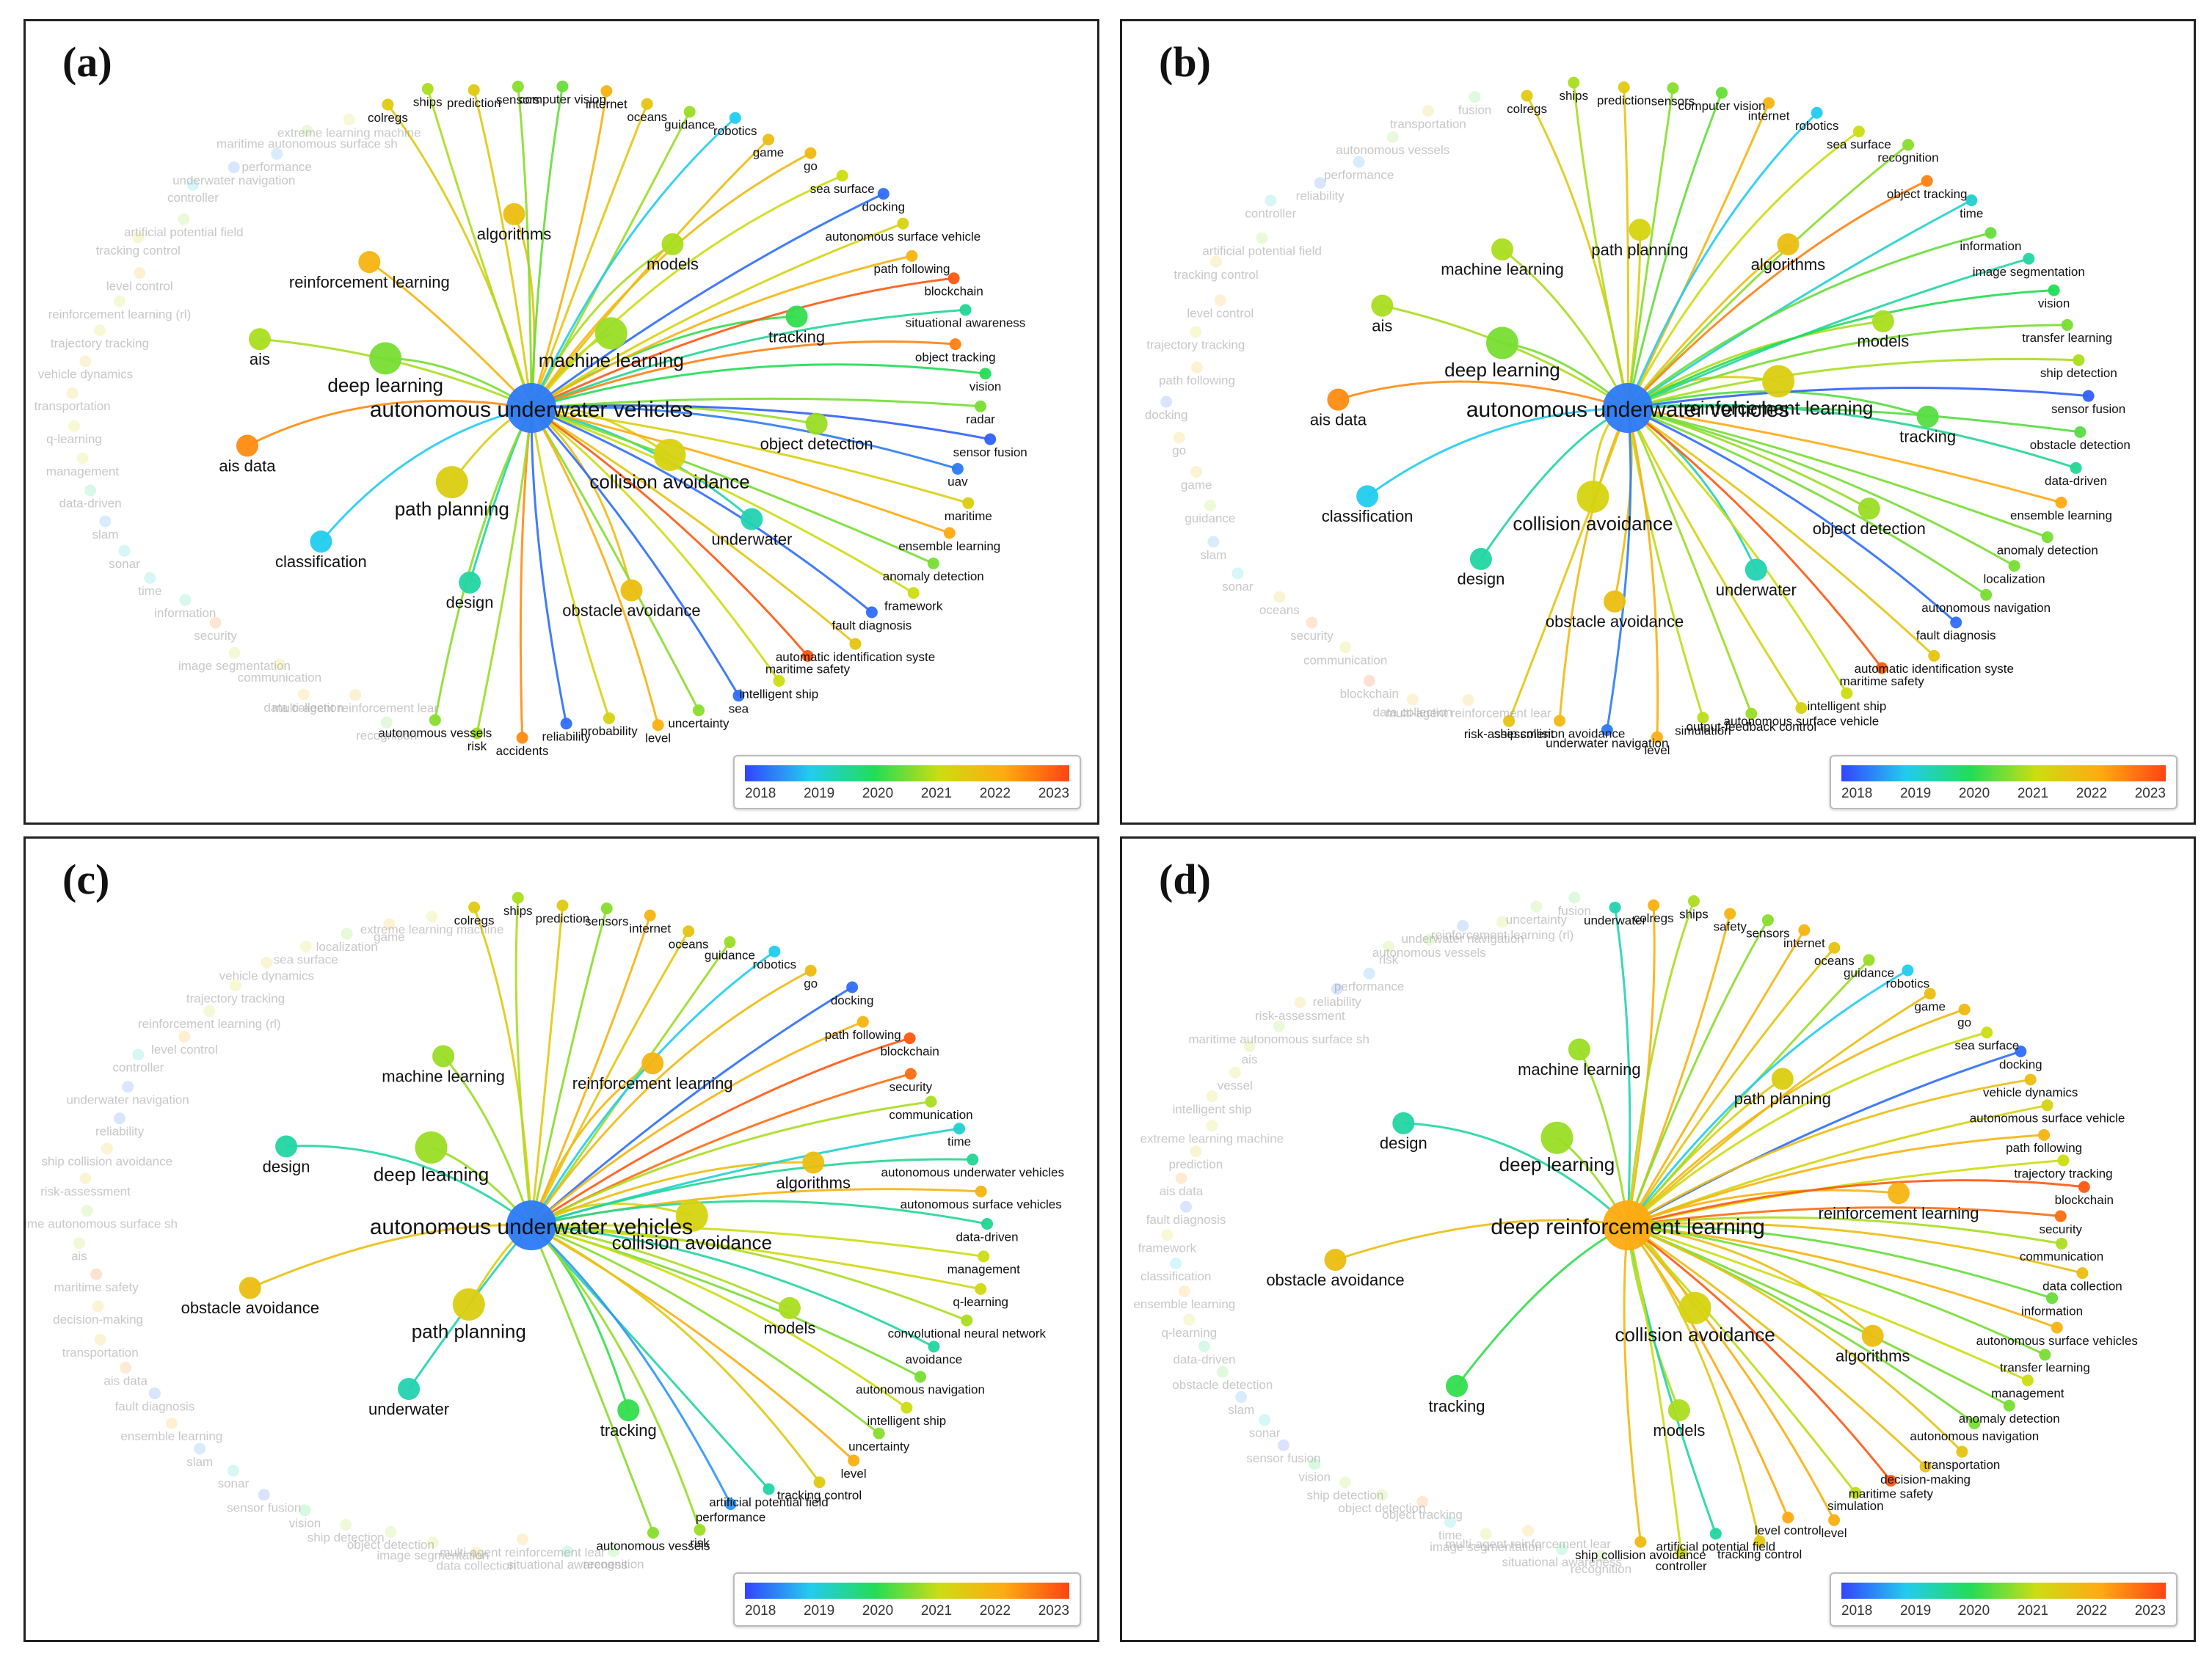 Image resolution: width=2212 pixels, height=1656 pixels. I want to click on keyword-label: algorithms, so click(514, 234).